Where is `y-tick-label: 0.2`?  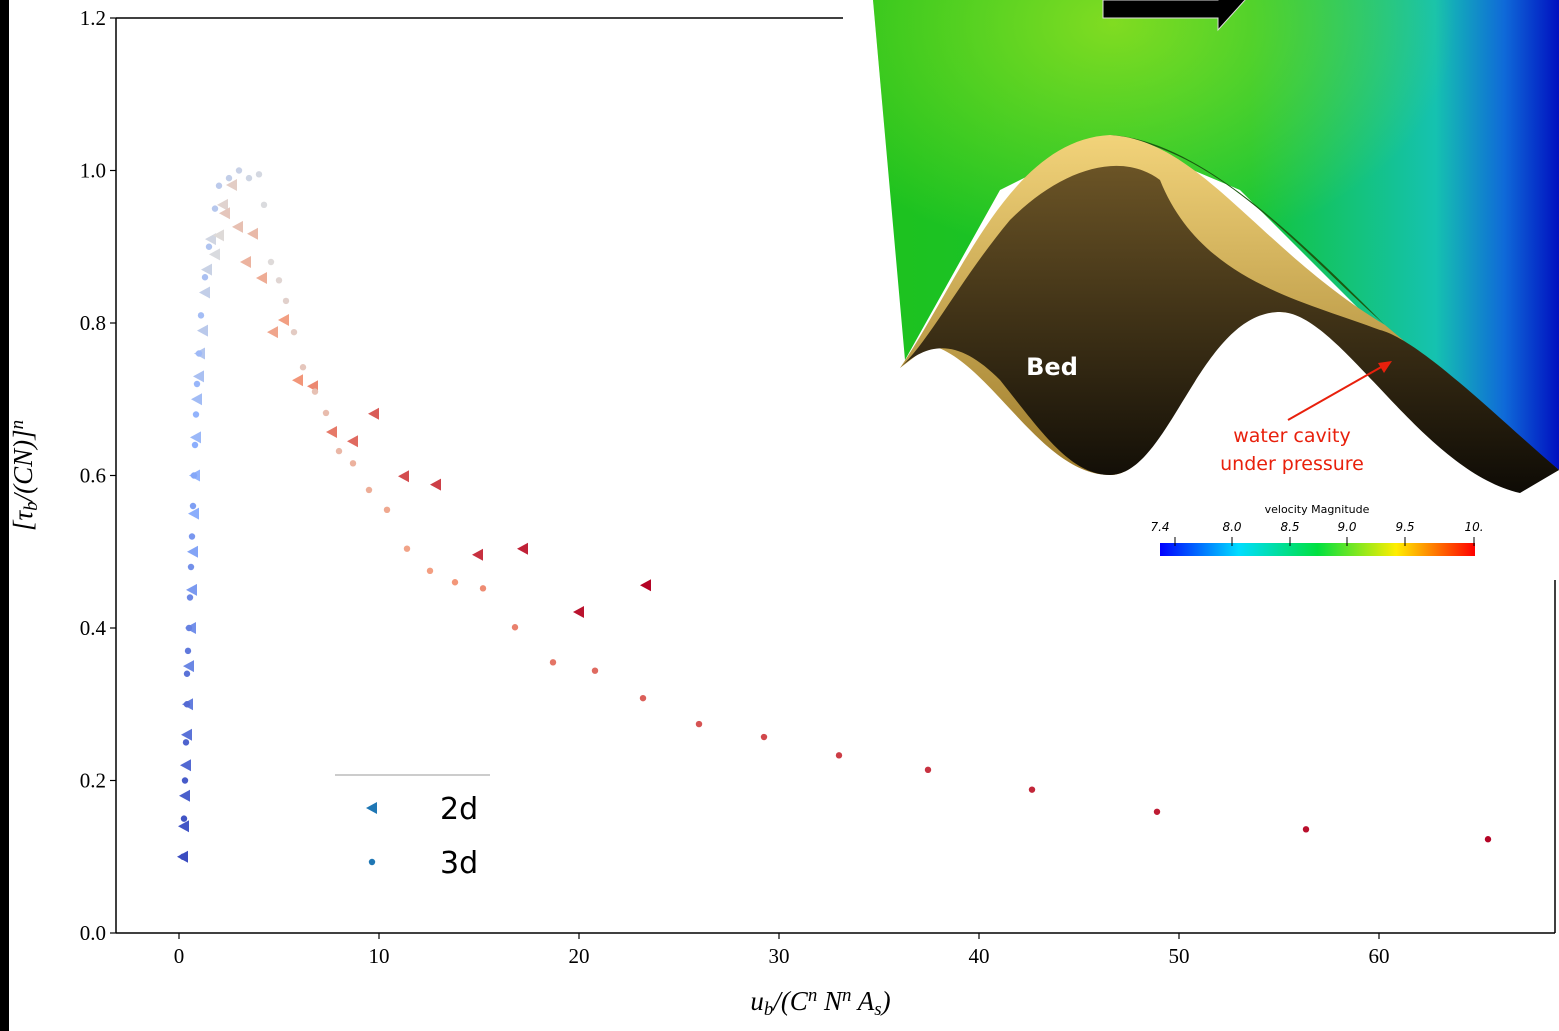
y-tick-label: 0.2 is located at coordinates (93, 781).